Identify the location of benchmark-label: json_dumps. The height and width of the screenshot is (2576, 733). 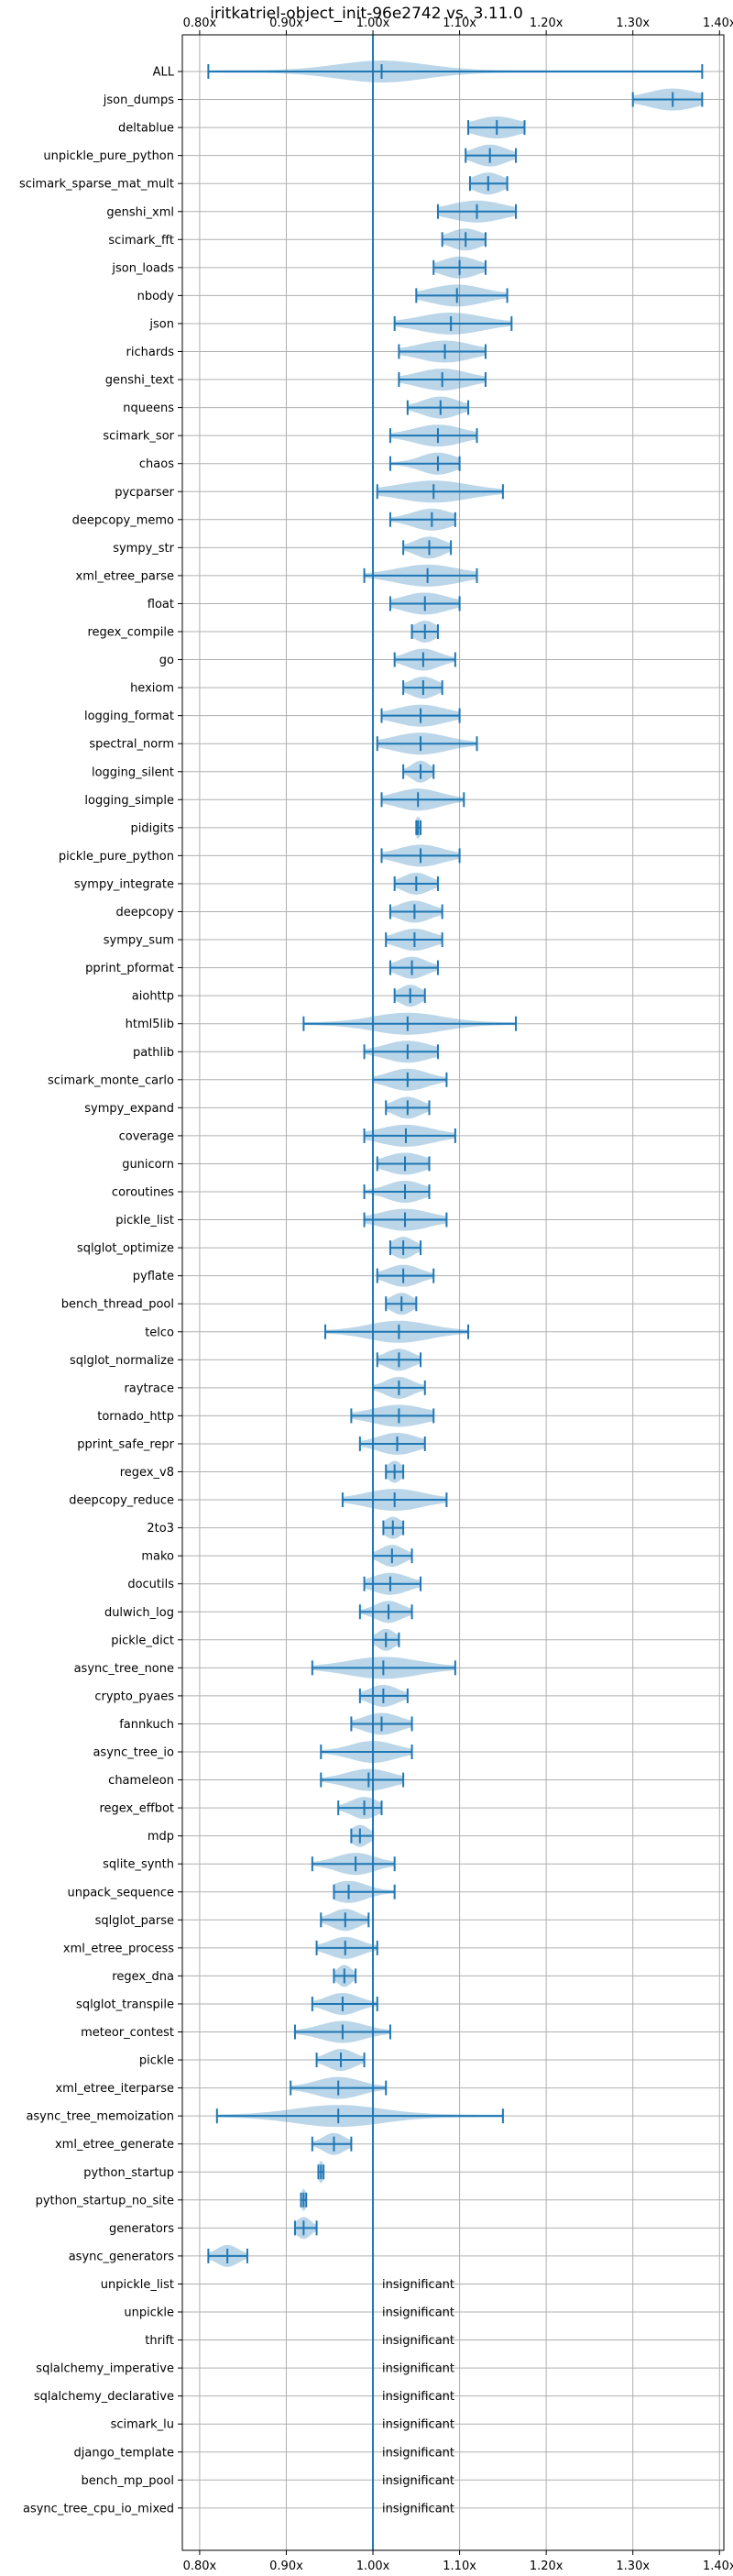
(138, 101).